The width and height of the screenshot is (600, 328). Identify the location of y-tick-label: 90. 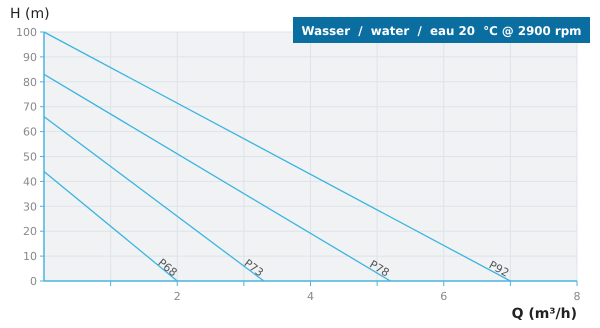
(30, 57).